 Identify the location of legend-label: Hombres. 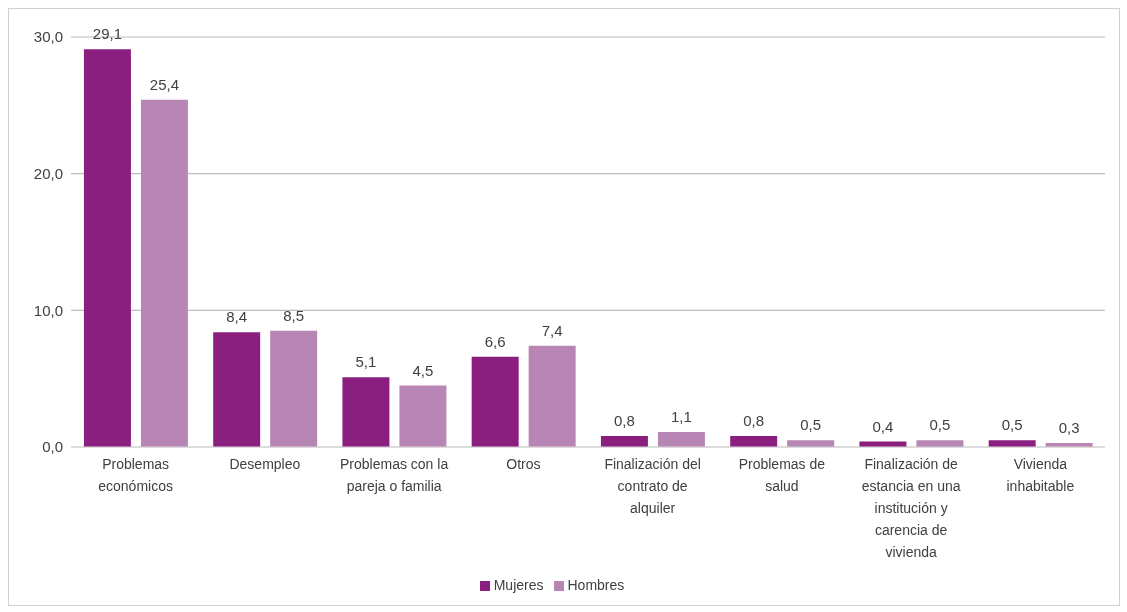
(596, 585).